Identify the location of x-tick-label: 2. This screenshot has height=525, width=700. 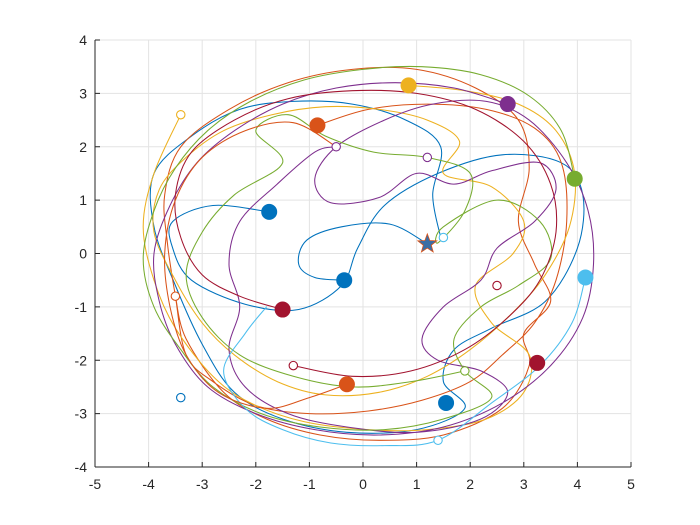
(470, 484).